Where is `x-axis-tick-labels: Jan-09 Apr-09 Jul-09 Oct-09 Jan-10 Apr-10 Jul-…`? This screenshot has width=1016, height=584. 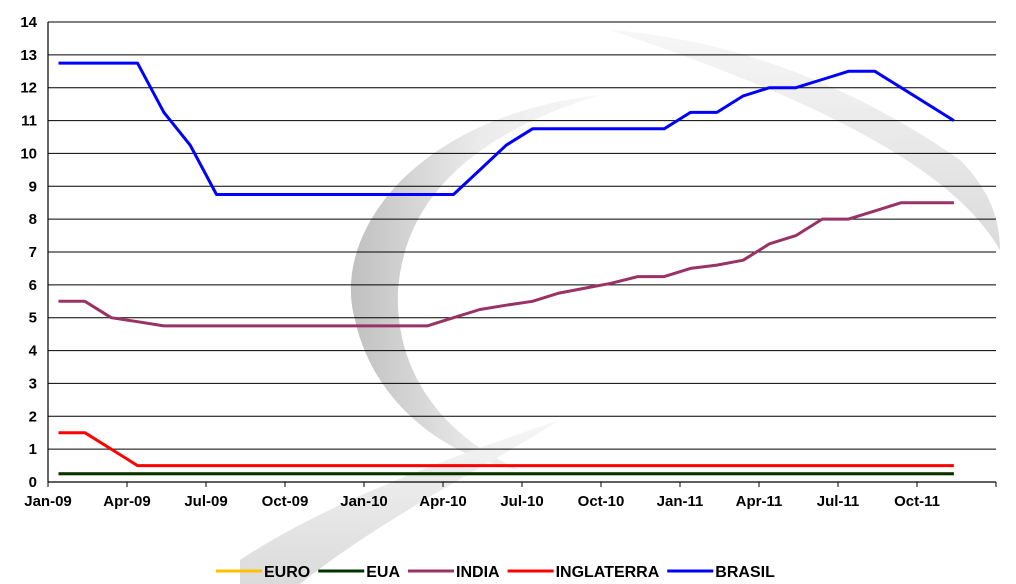 x-axis-tick-labels: Jan-09 Apr-09 Jul-09 Oct-09 Jan-10 Apr-10 Jul-… is located at coordinates (482, 501).